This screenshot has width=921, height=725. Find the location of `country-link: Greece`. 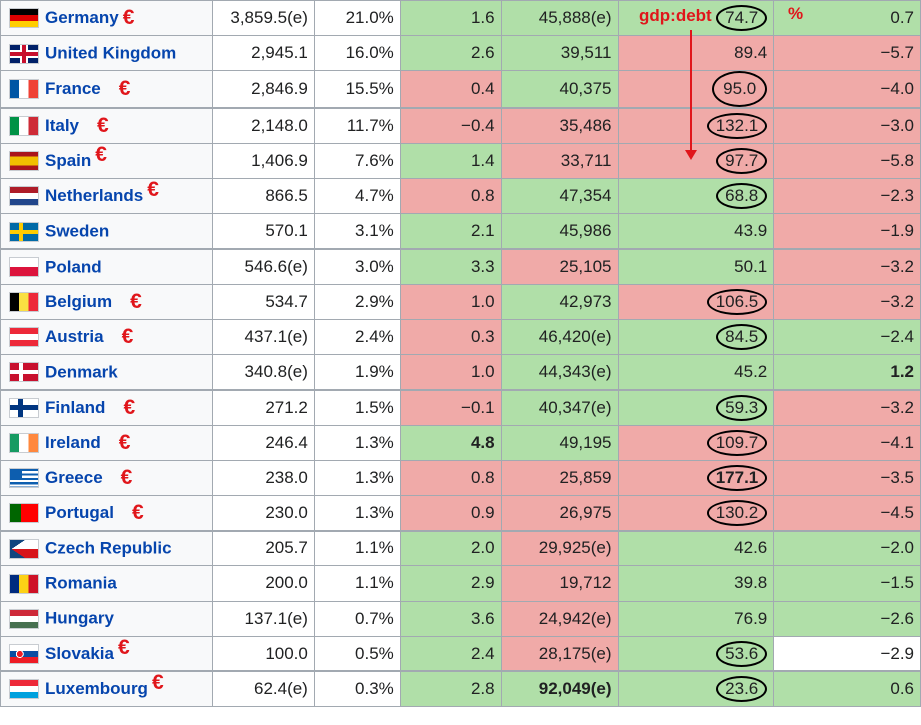

country-link: Greece is located at coordinates (74, 477).